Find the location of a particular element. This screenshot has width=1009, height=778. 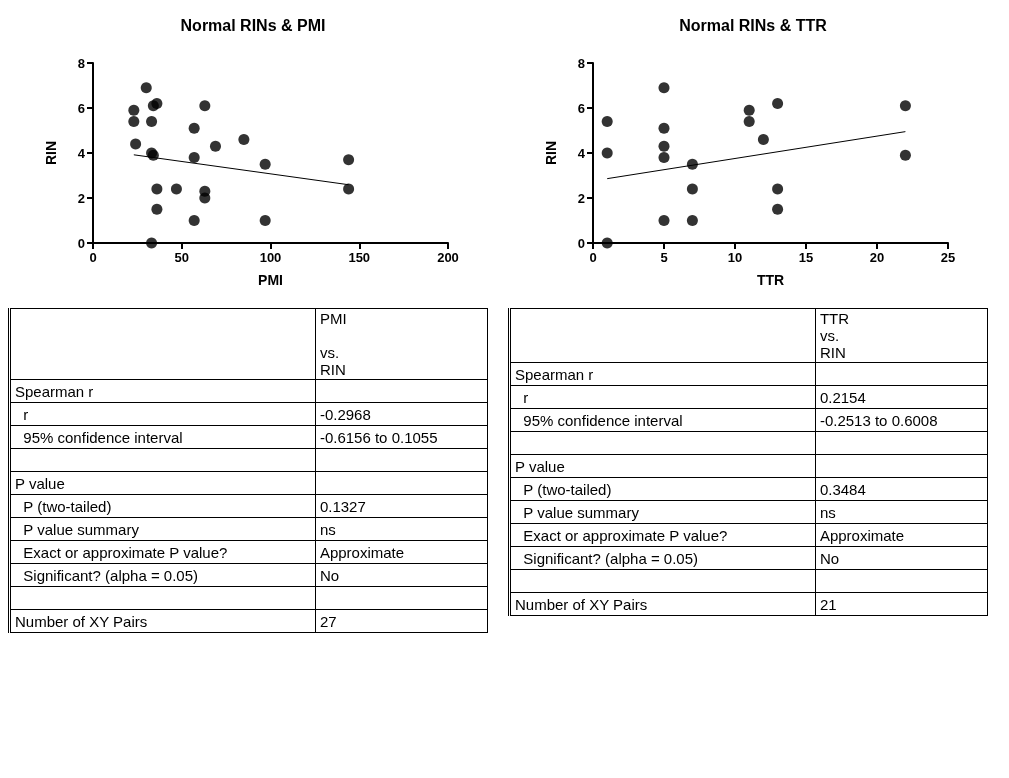

x-tick-label: 5 is located at coordinates (664, 257).